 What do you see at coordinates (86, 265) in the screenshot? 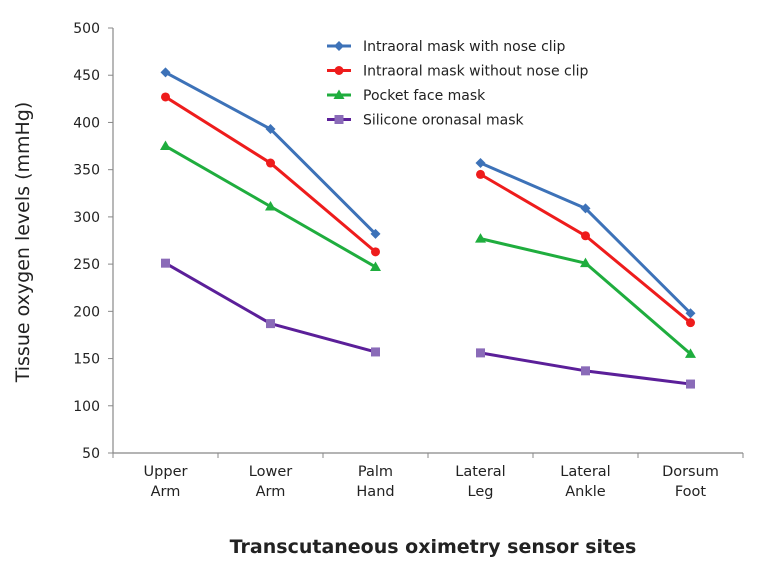
I see `y-tick-label: 250` at bounding box center [86, 265].